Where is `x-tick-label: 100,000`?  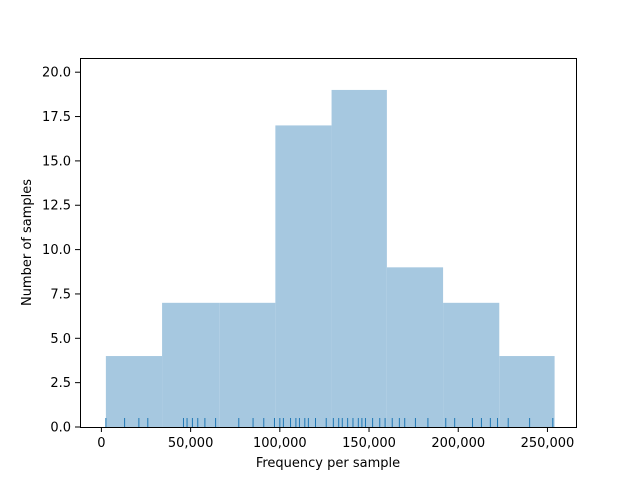 x-tick-label: 100,000 is located at coordinates (280, 443).